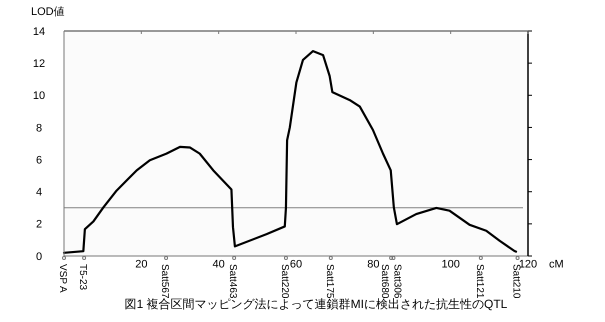 The width and height of the screenshot is (605, 322). What do you see at coordinates (232, 281) in the screenshot?
I see `annotation: Satt463` at bounding box center [232, 281].